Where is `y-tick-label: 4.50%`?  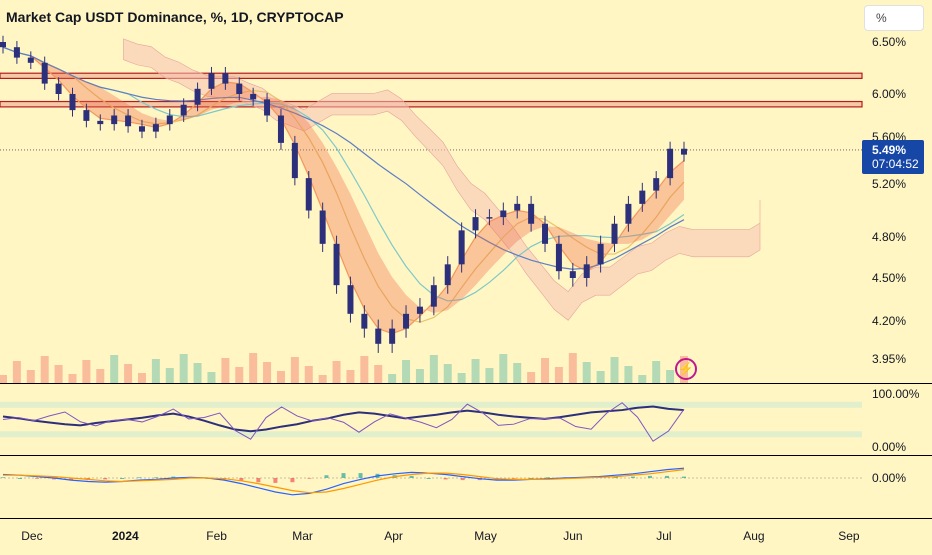
y-tick-label: 4.50% is located at coordinates (889, 278).